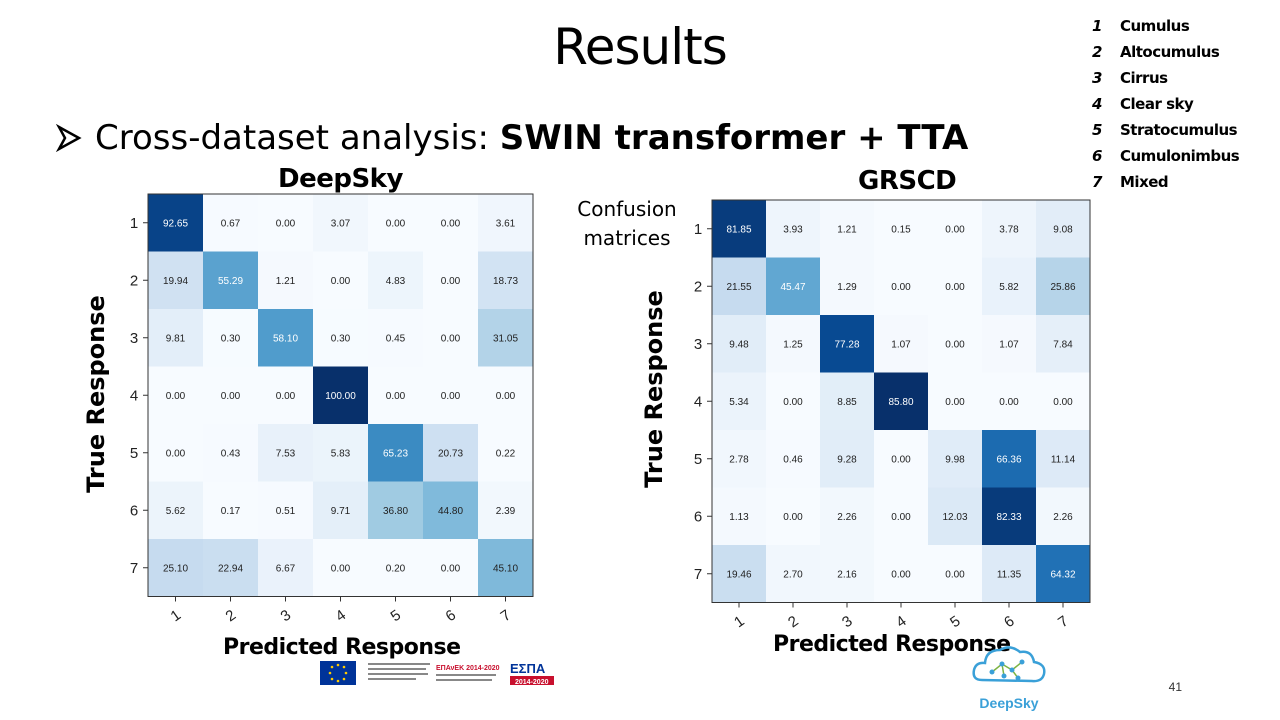  Describe the element at coordinates (1180, 156) in the screenshot. I see `legend-label: Cumulonimbus` at that location.